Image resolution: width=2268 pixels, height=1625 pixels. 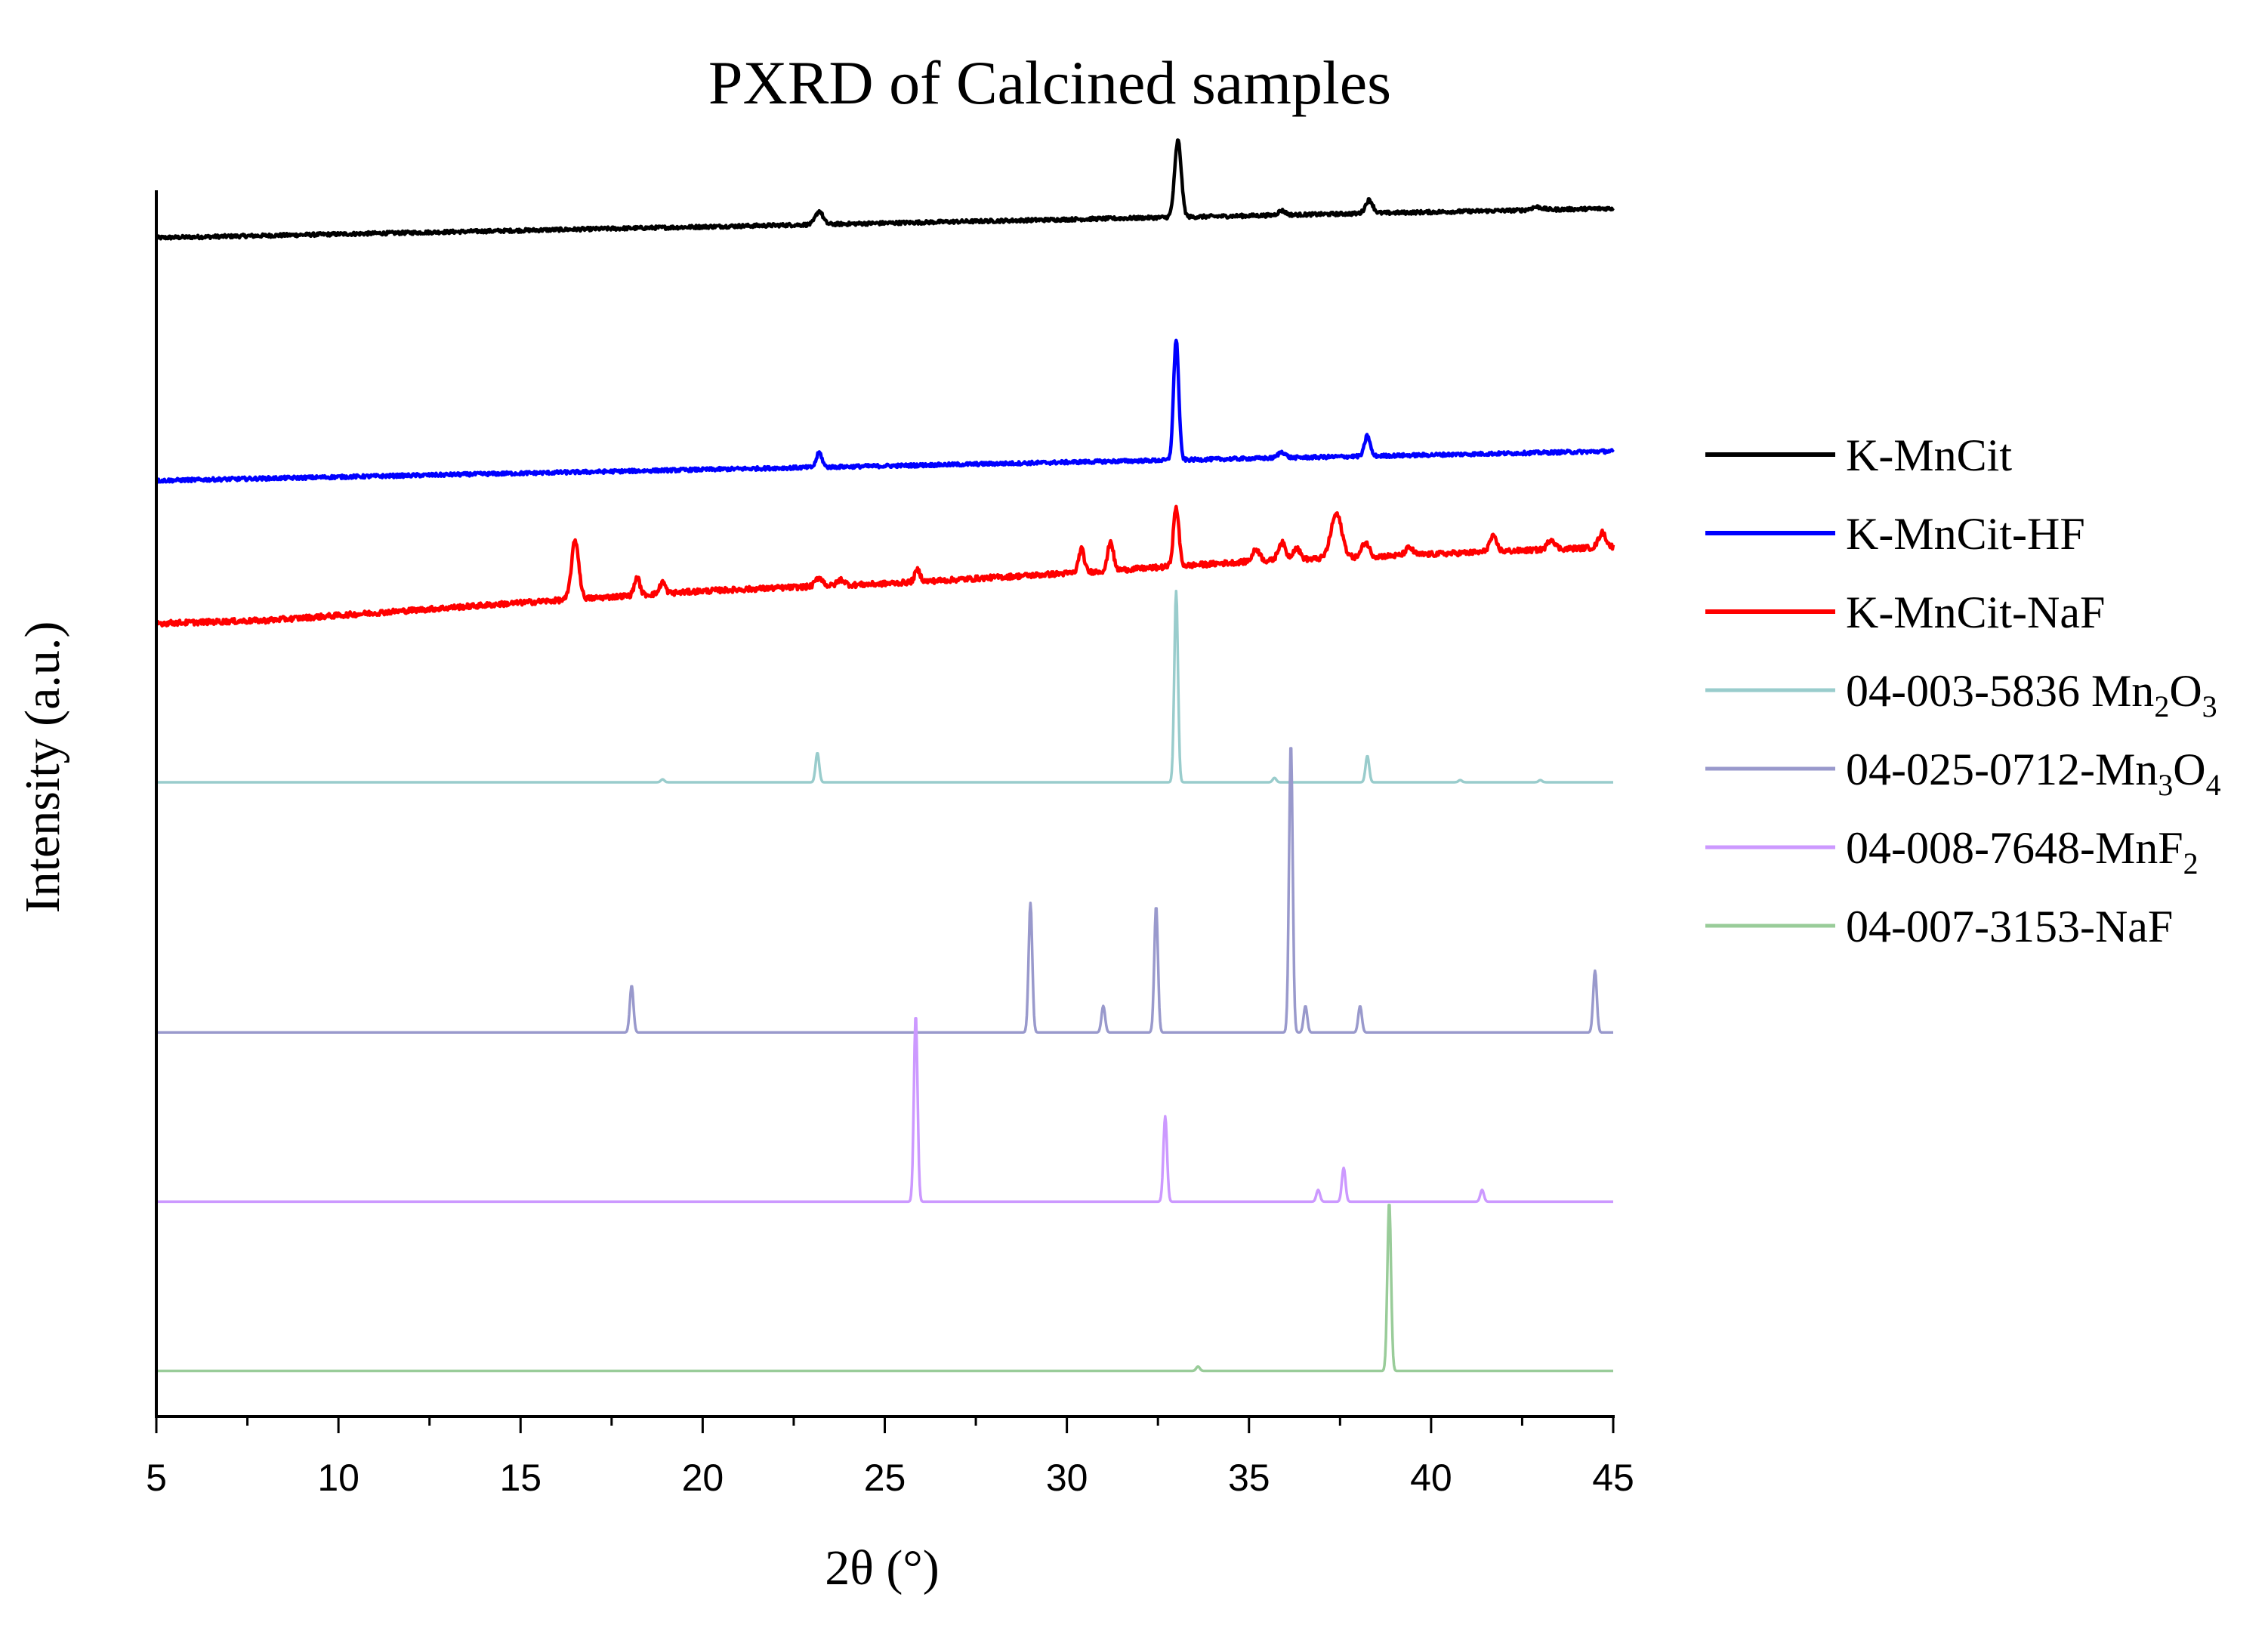 What do you see at coordinates (2015, 848) in the screenshot?
I see `legend-text: 04-008-7648-MnF` at bounding box center [2015, 848].